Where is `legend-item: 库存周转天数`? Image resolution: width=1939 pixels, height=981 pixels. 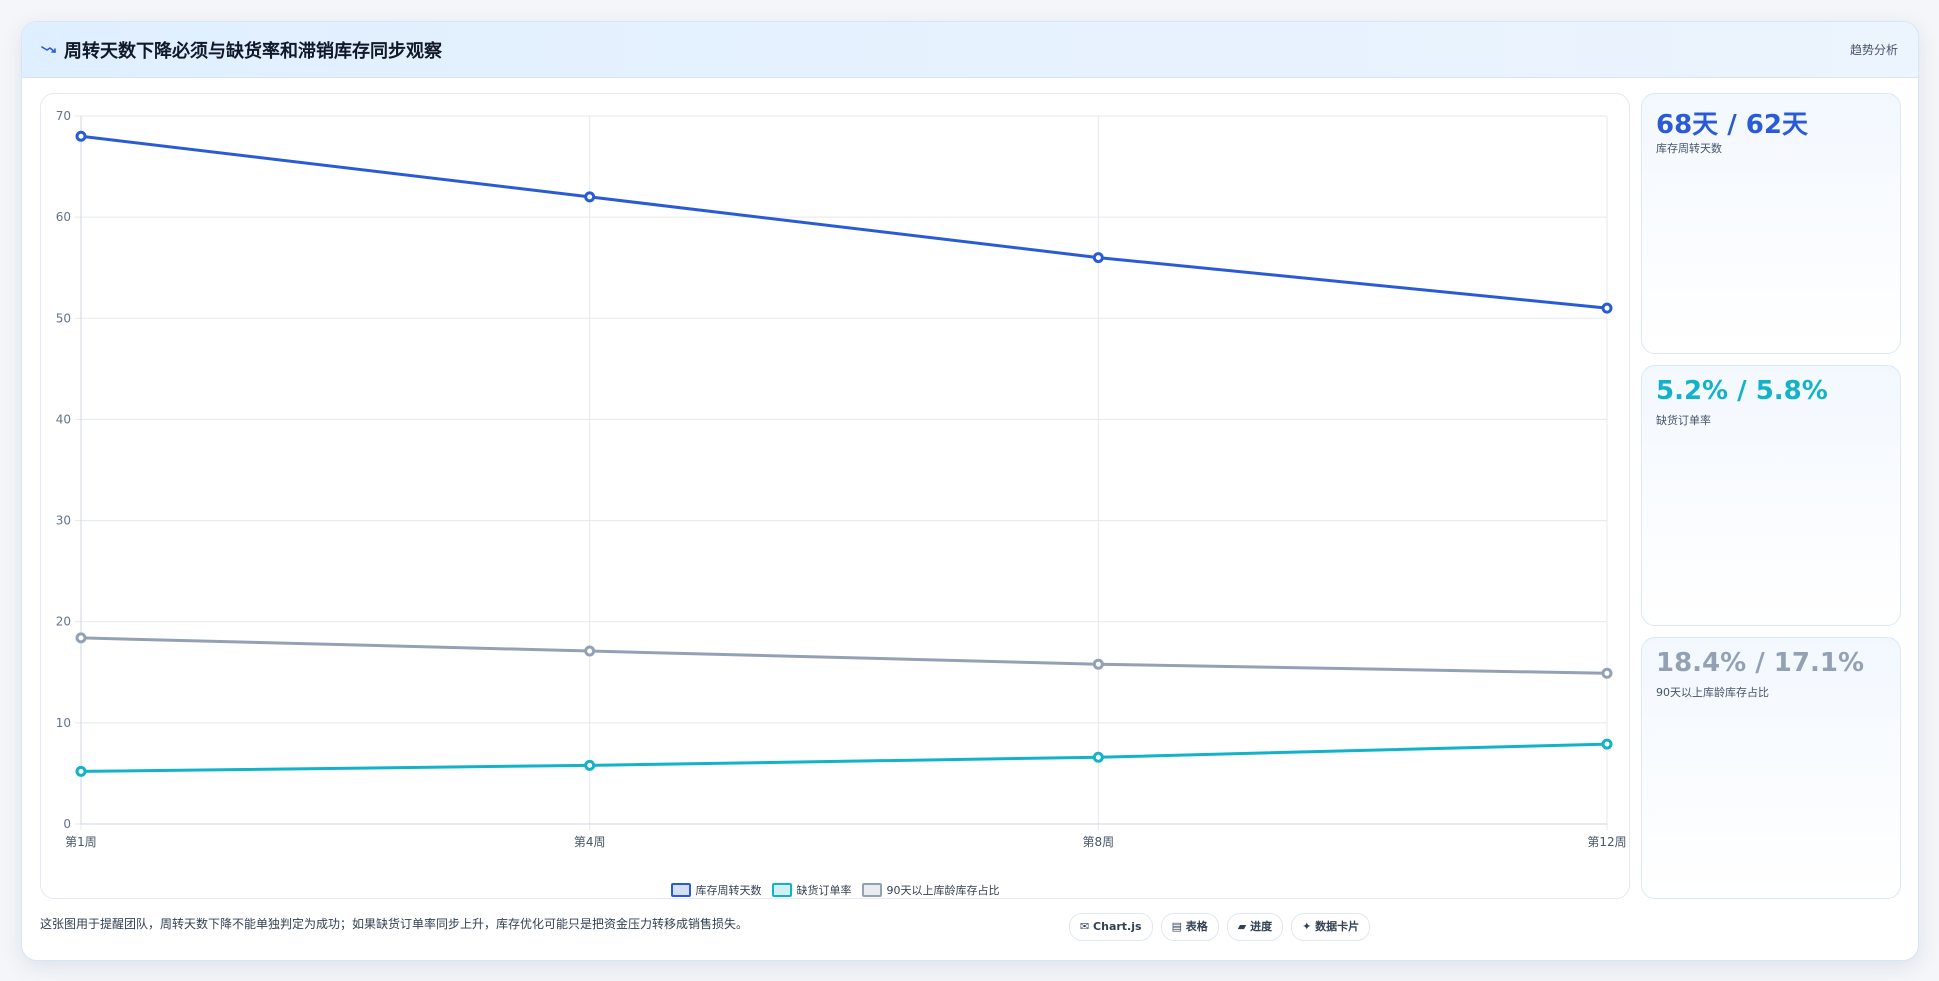
legend-item: 库存周转天数 is located at coordinates (716, 890).